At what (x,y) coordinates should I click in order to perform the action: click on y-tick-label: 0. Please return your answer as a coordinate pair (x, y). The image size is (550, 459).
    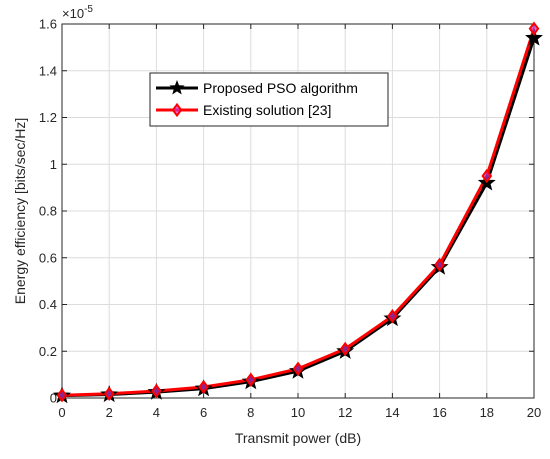
    Looking at the image, I should click on (53, 398).